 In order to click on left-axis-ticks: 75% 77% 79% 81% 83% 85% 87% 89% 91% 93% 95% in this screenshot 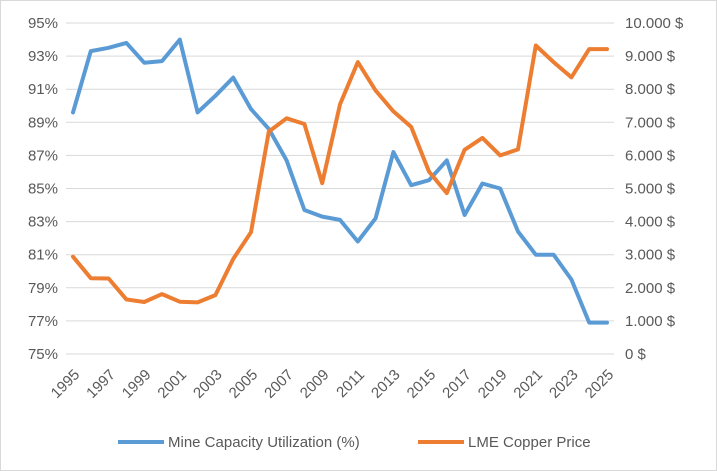, I will do `click(43, 189)`.